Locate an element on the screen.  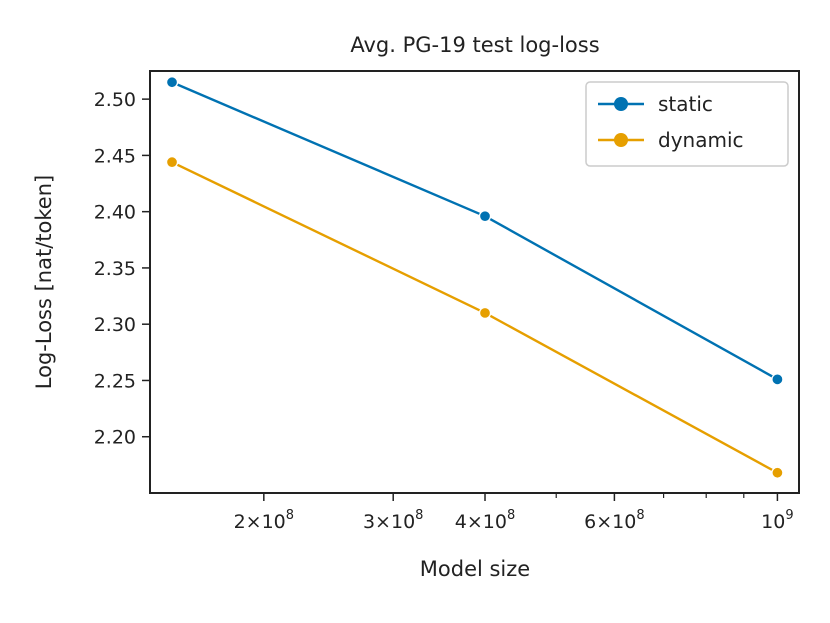
x-axis-ticks: 2×10⁸ 3×10⁸ 4×10⁸ 6×10⁸ 109 is located at coordinates (514, 513).